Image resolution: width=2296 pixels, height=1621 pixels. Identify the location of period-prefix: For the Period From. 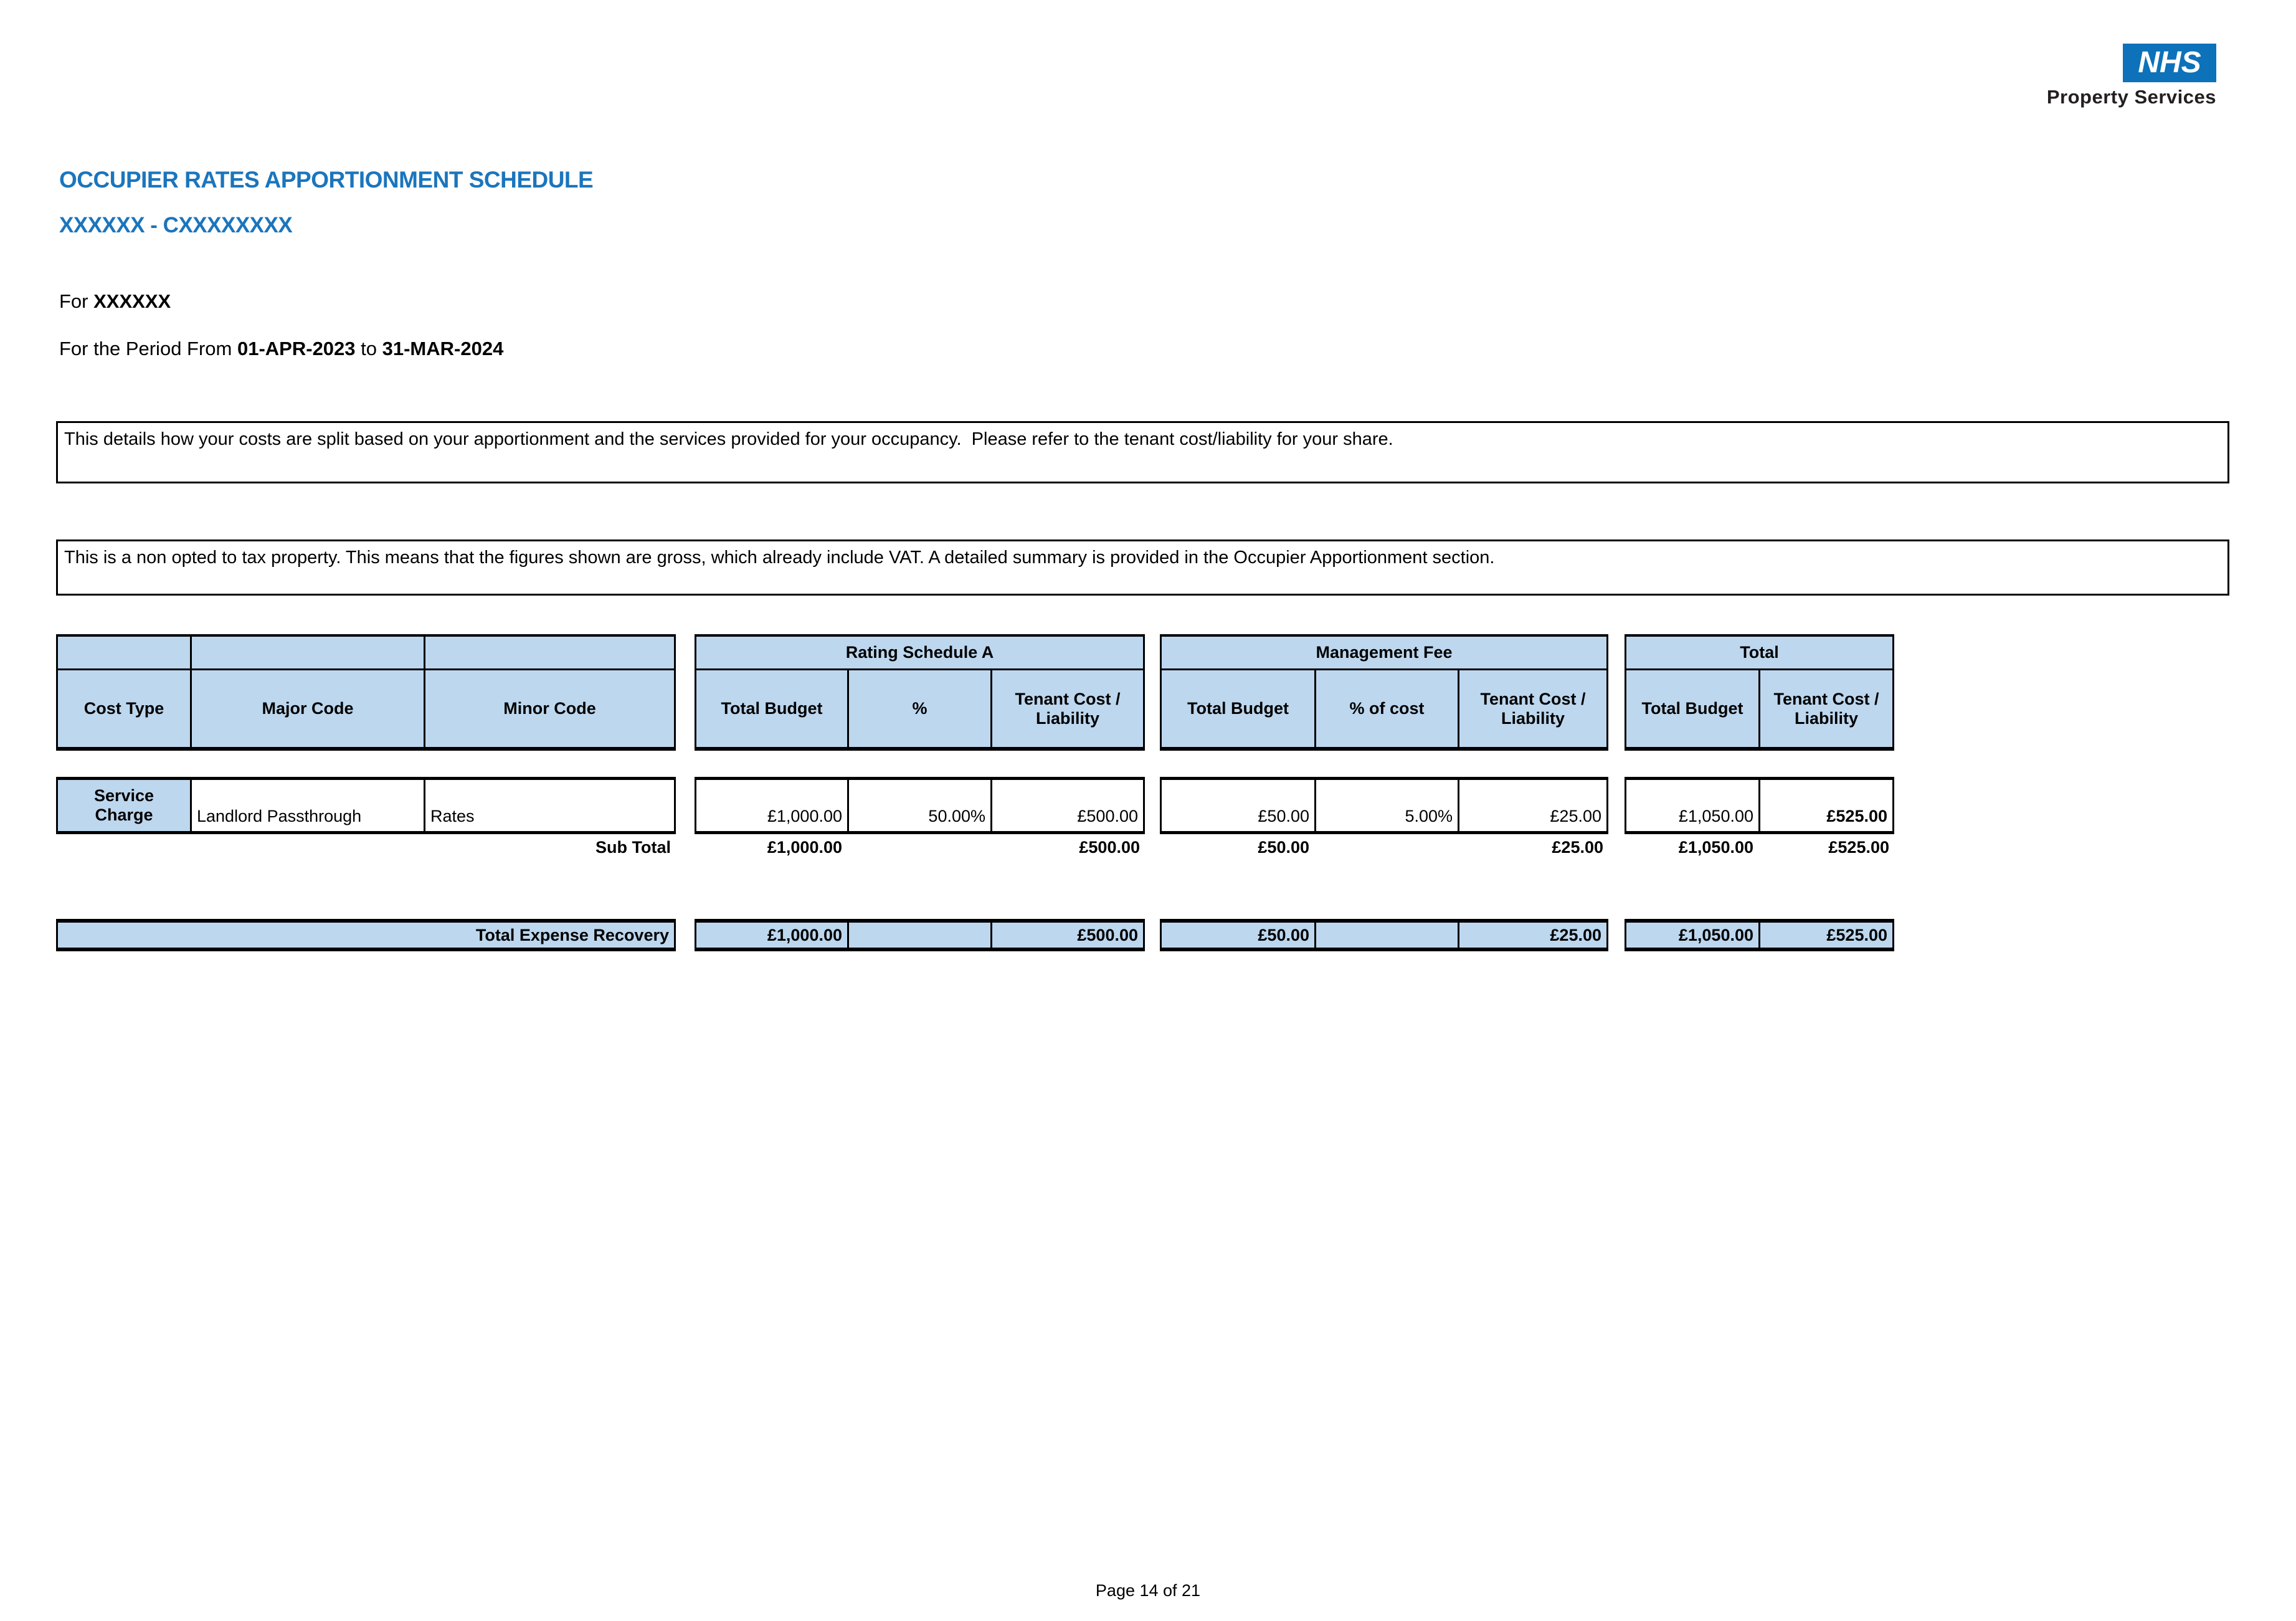
(148, 348).